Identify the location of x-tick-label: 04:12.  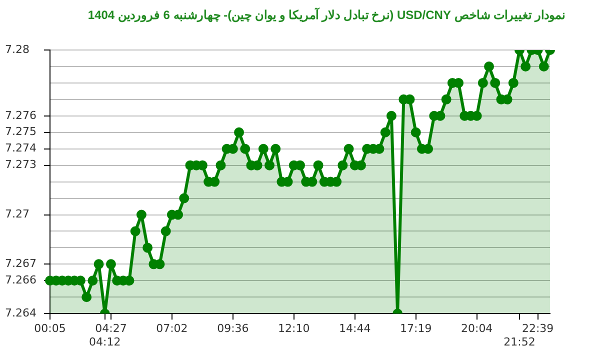
(105, 341).